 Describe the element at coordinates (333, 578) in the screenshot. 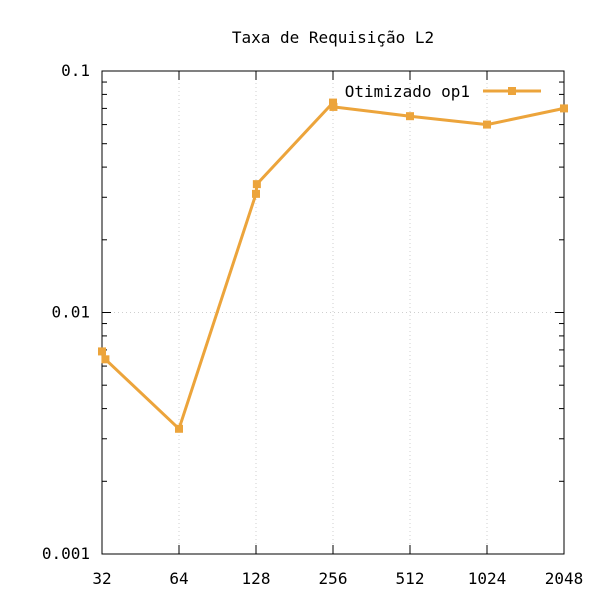

I see `x-tick-label: 256` at that location.